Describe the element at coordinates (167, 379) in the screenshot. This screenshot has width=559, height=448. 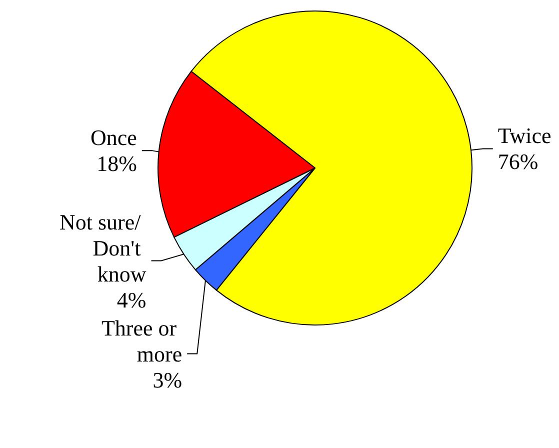
I see `data-label: 3%` at that location.